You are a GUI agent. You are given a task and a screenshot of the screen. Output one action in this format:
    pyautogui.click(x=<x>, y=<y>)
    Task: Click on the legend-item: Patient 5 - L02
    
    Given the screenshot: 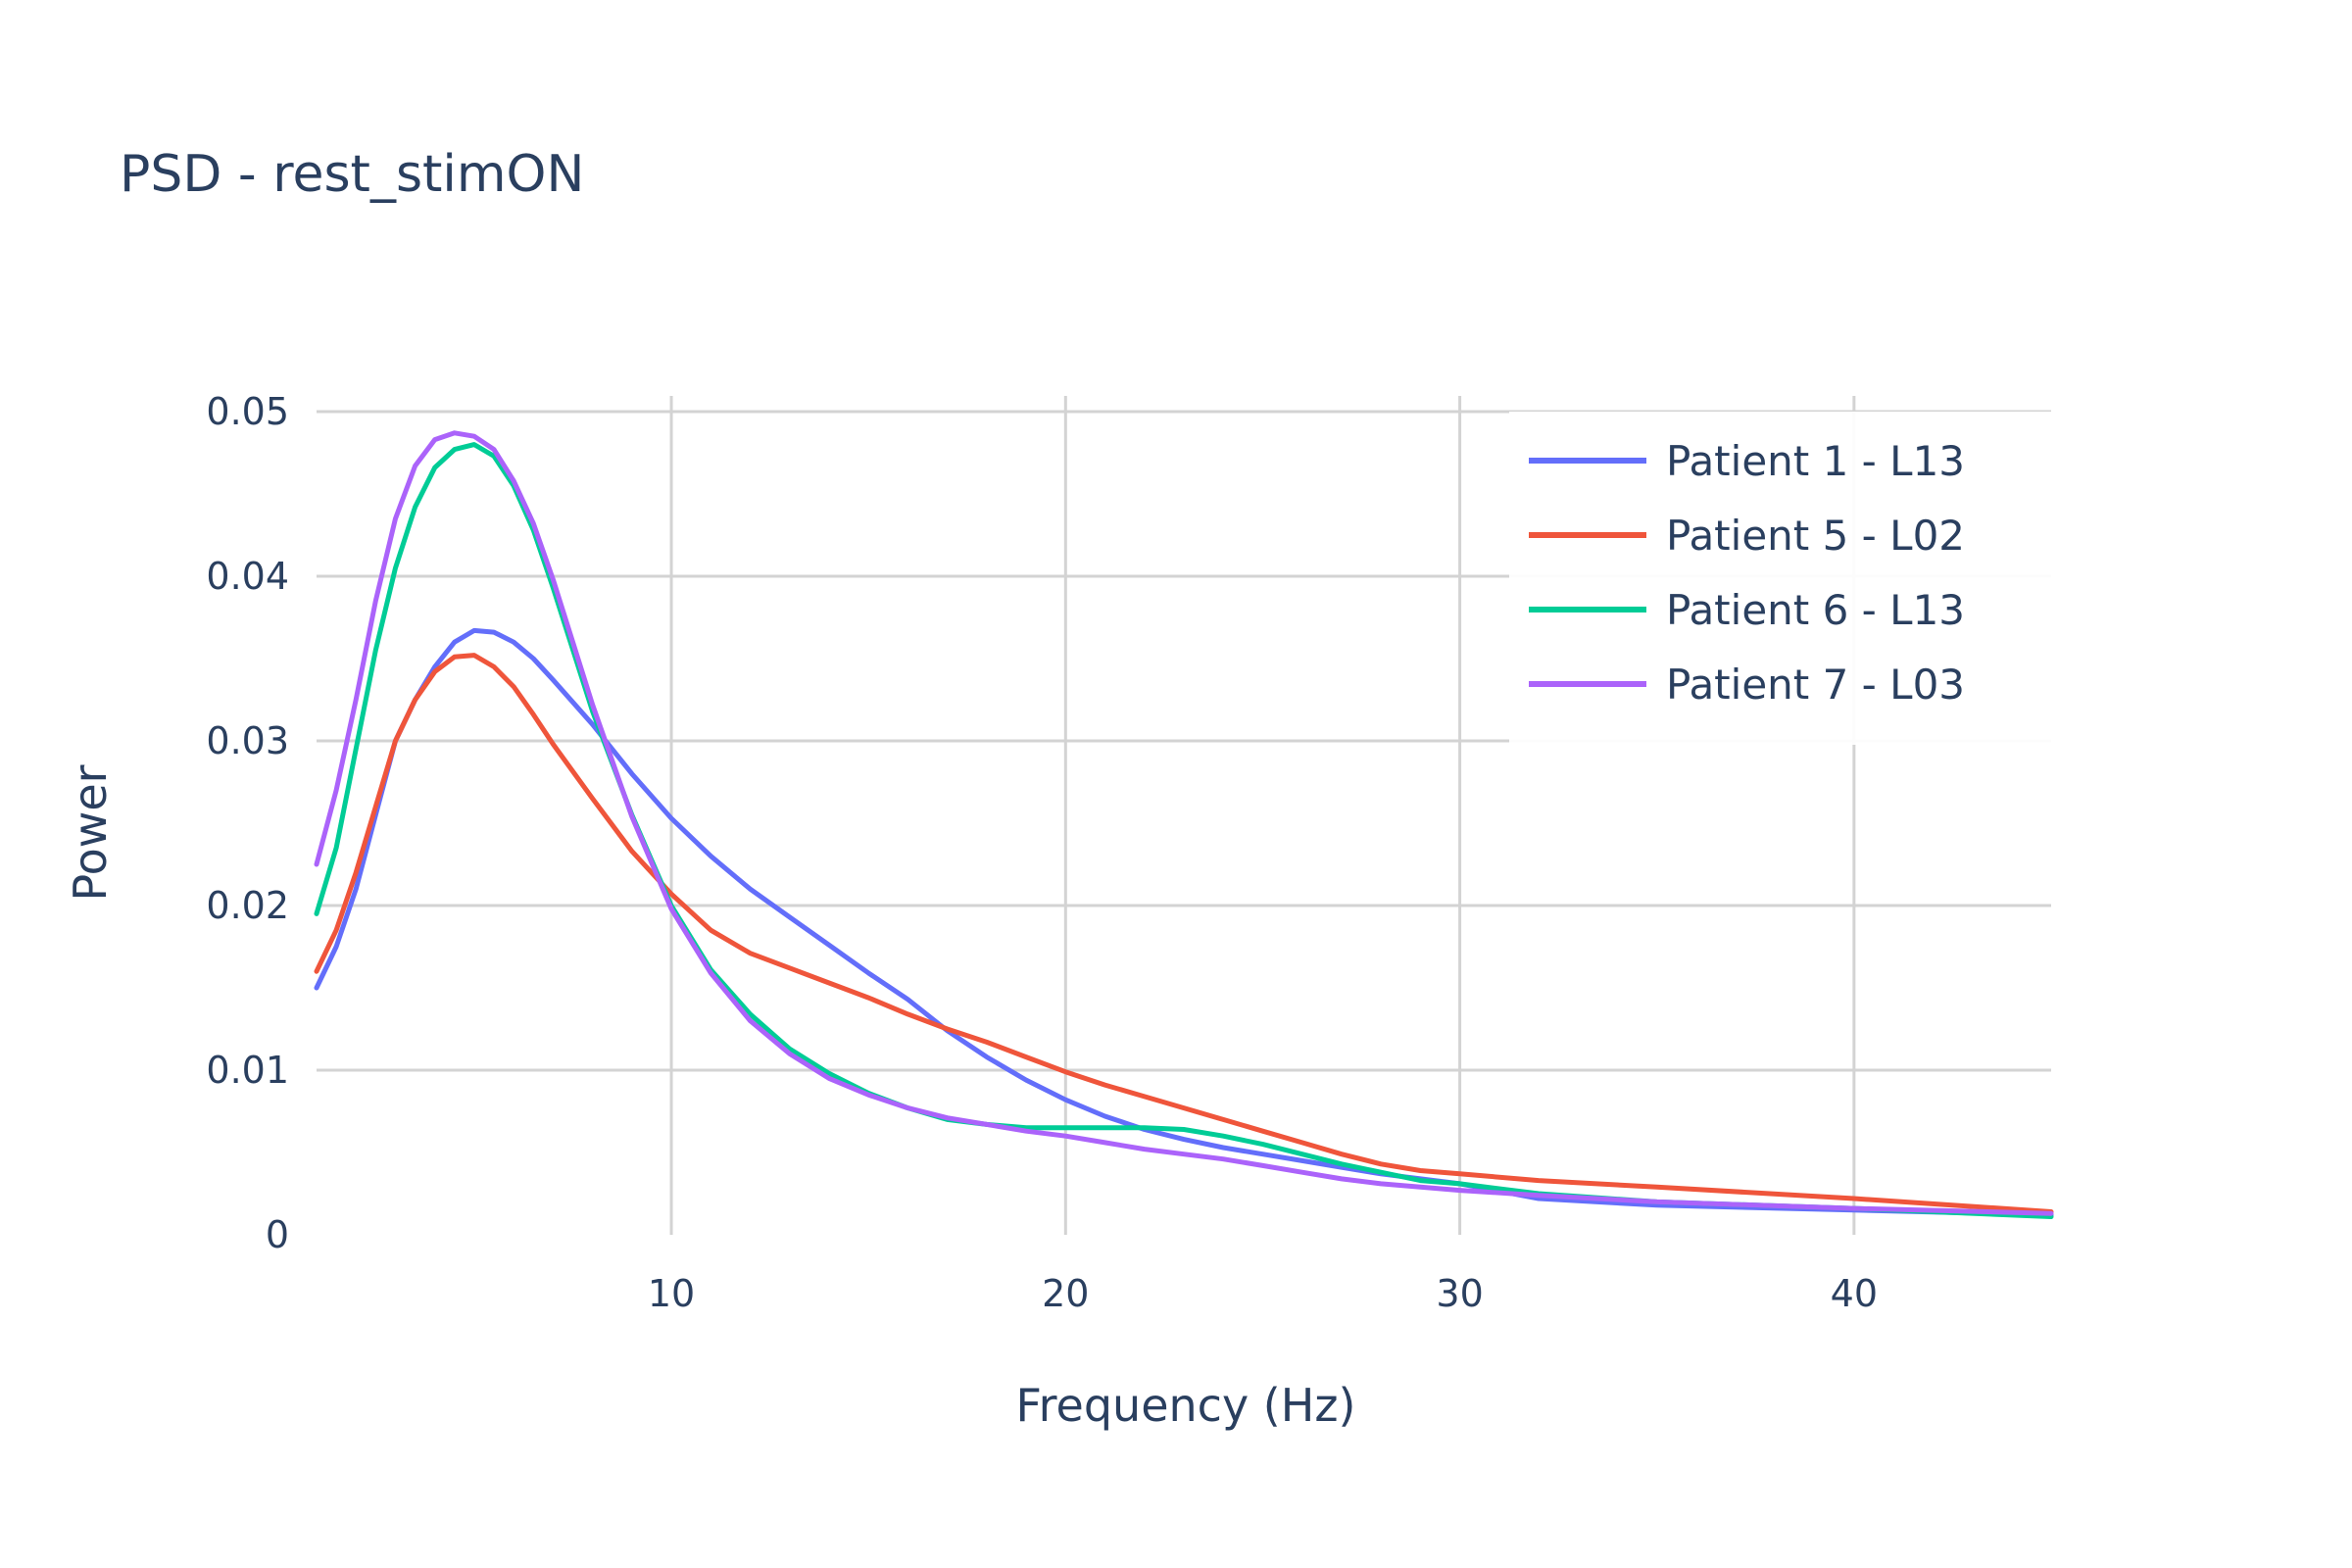 What is the action you would take?
    pyautogui.click(x=1747, y=536)
    